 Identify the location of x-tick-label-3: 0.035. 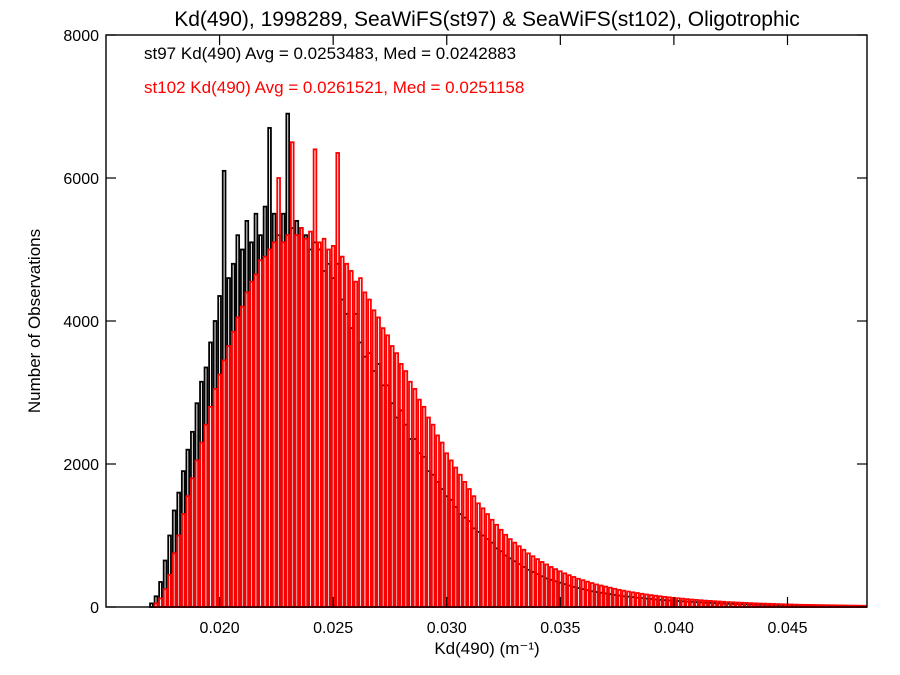
(560, 628).